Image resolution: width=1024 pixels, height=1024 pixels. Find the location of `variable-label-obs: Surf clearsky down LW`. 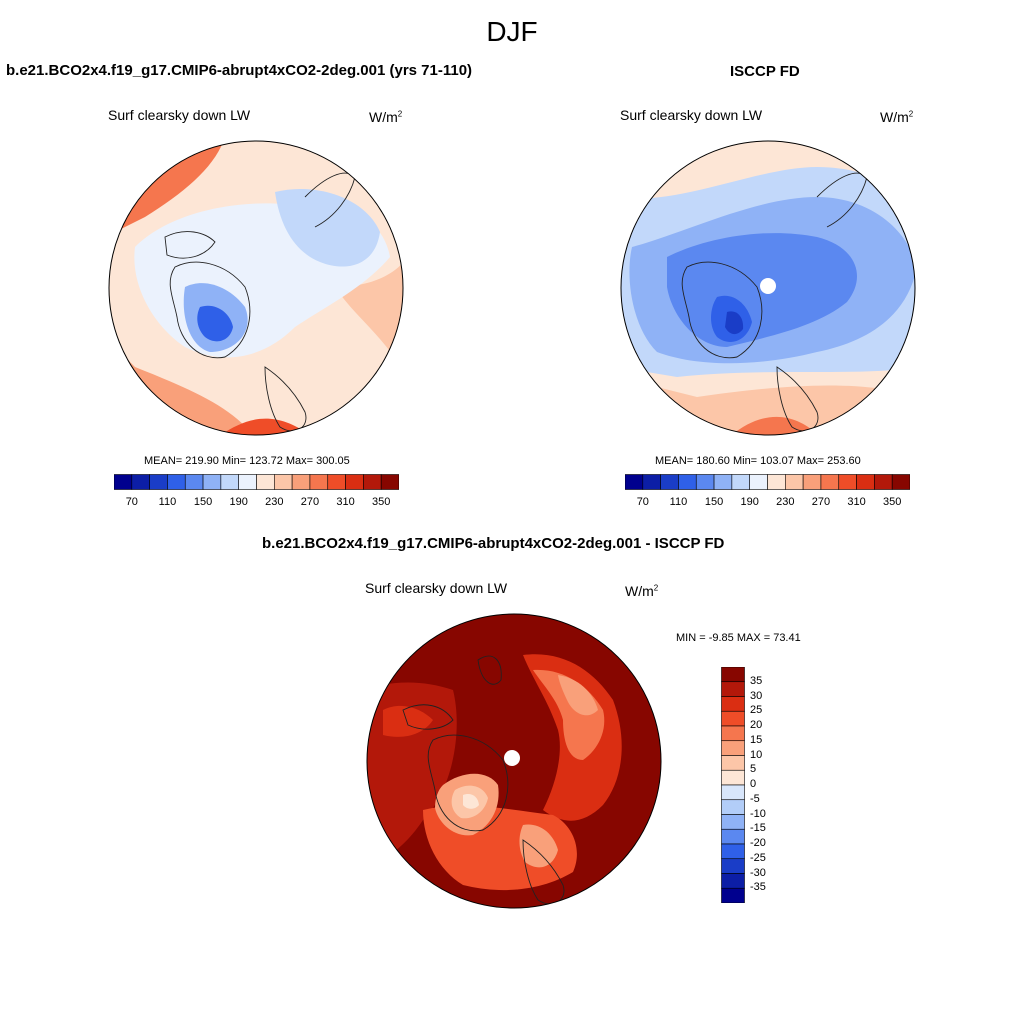

variable-label-obs: Surf clearsky down LW is located at coordinates (691, 115).